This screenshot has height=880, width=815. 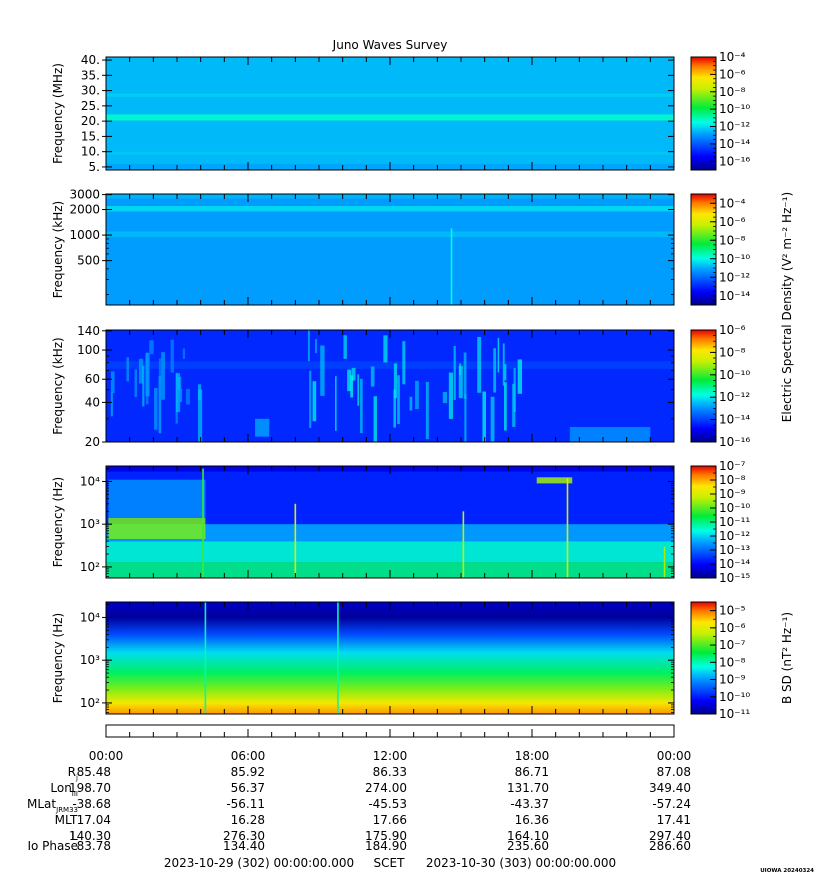 What do you see at coordinates (90, 91) in the screenshot?
I see `y-tick-label: 30.` at bounding box center [90, 91].